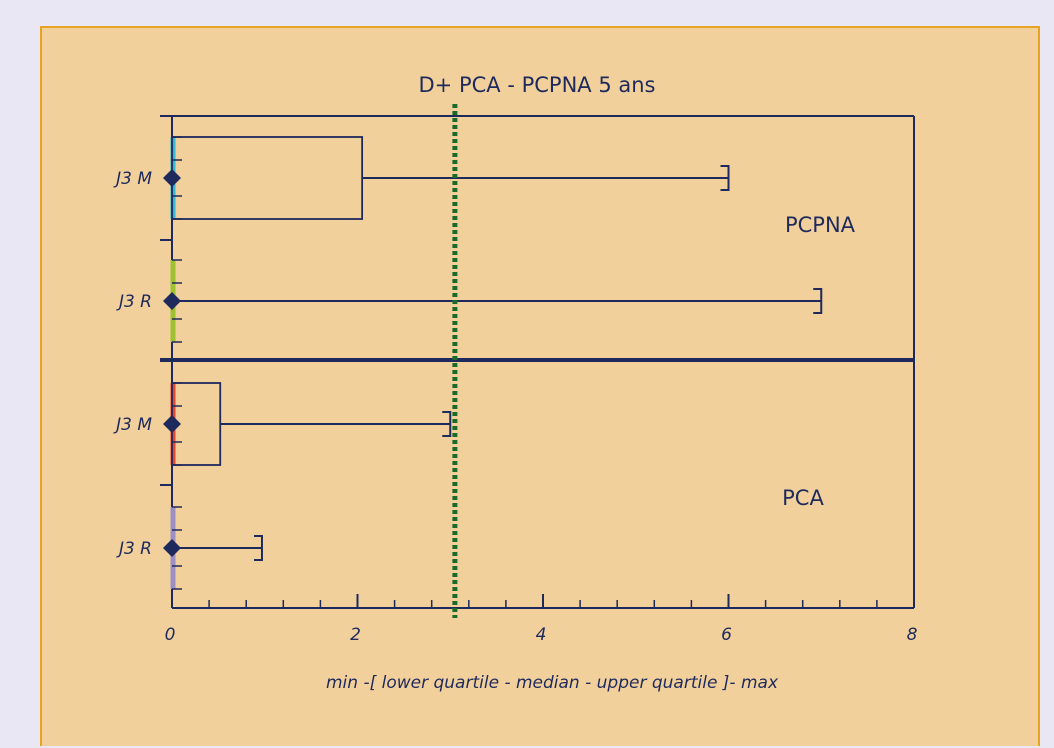 The width and height of the screenshot is (1054, 748). What do you see at coordinates (541, 635) in the screenshot?
I see `x-tick-label: 4` at bounding box center [541, 635].